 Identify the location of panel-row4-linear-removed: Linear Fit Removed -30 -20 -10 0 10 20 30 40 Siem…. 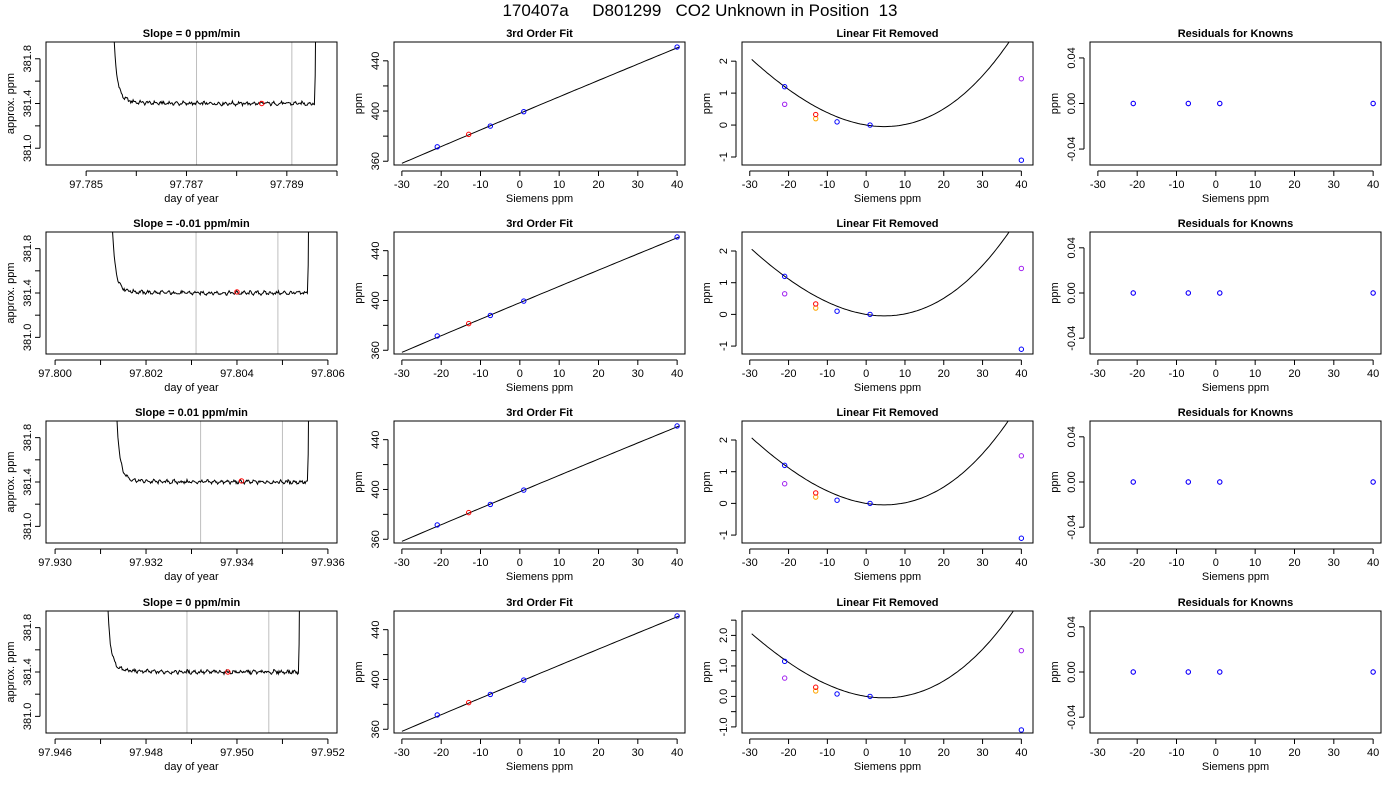
(867, 685).